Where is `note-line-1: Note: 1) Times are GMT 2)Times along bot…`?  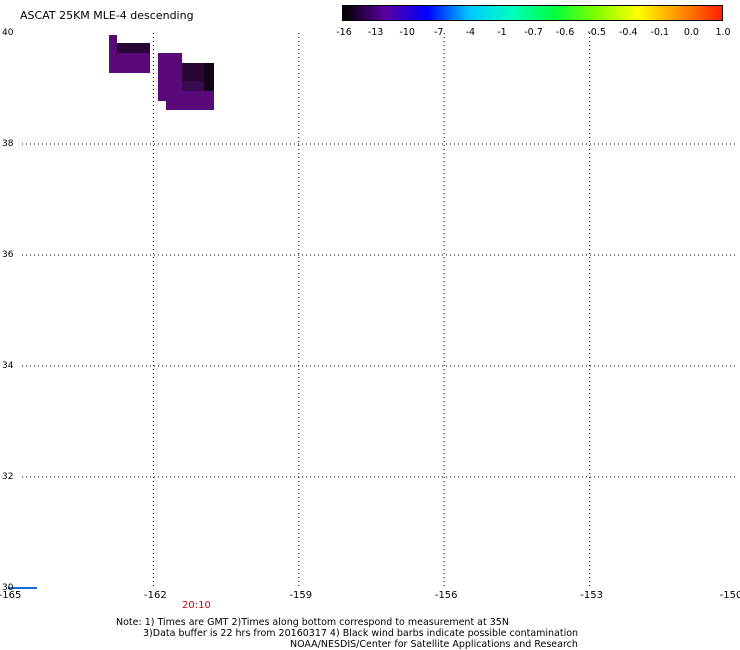 note-line-1: Note: 1) Times are GMT 2)Times along bot… is located at coordinates (312, 622).